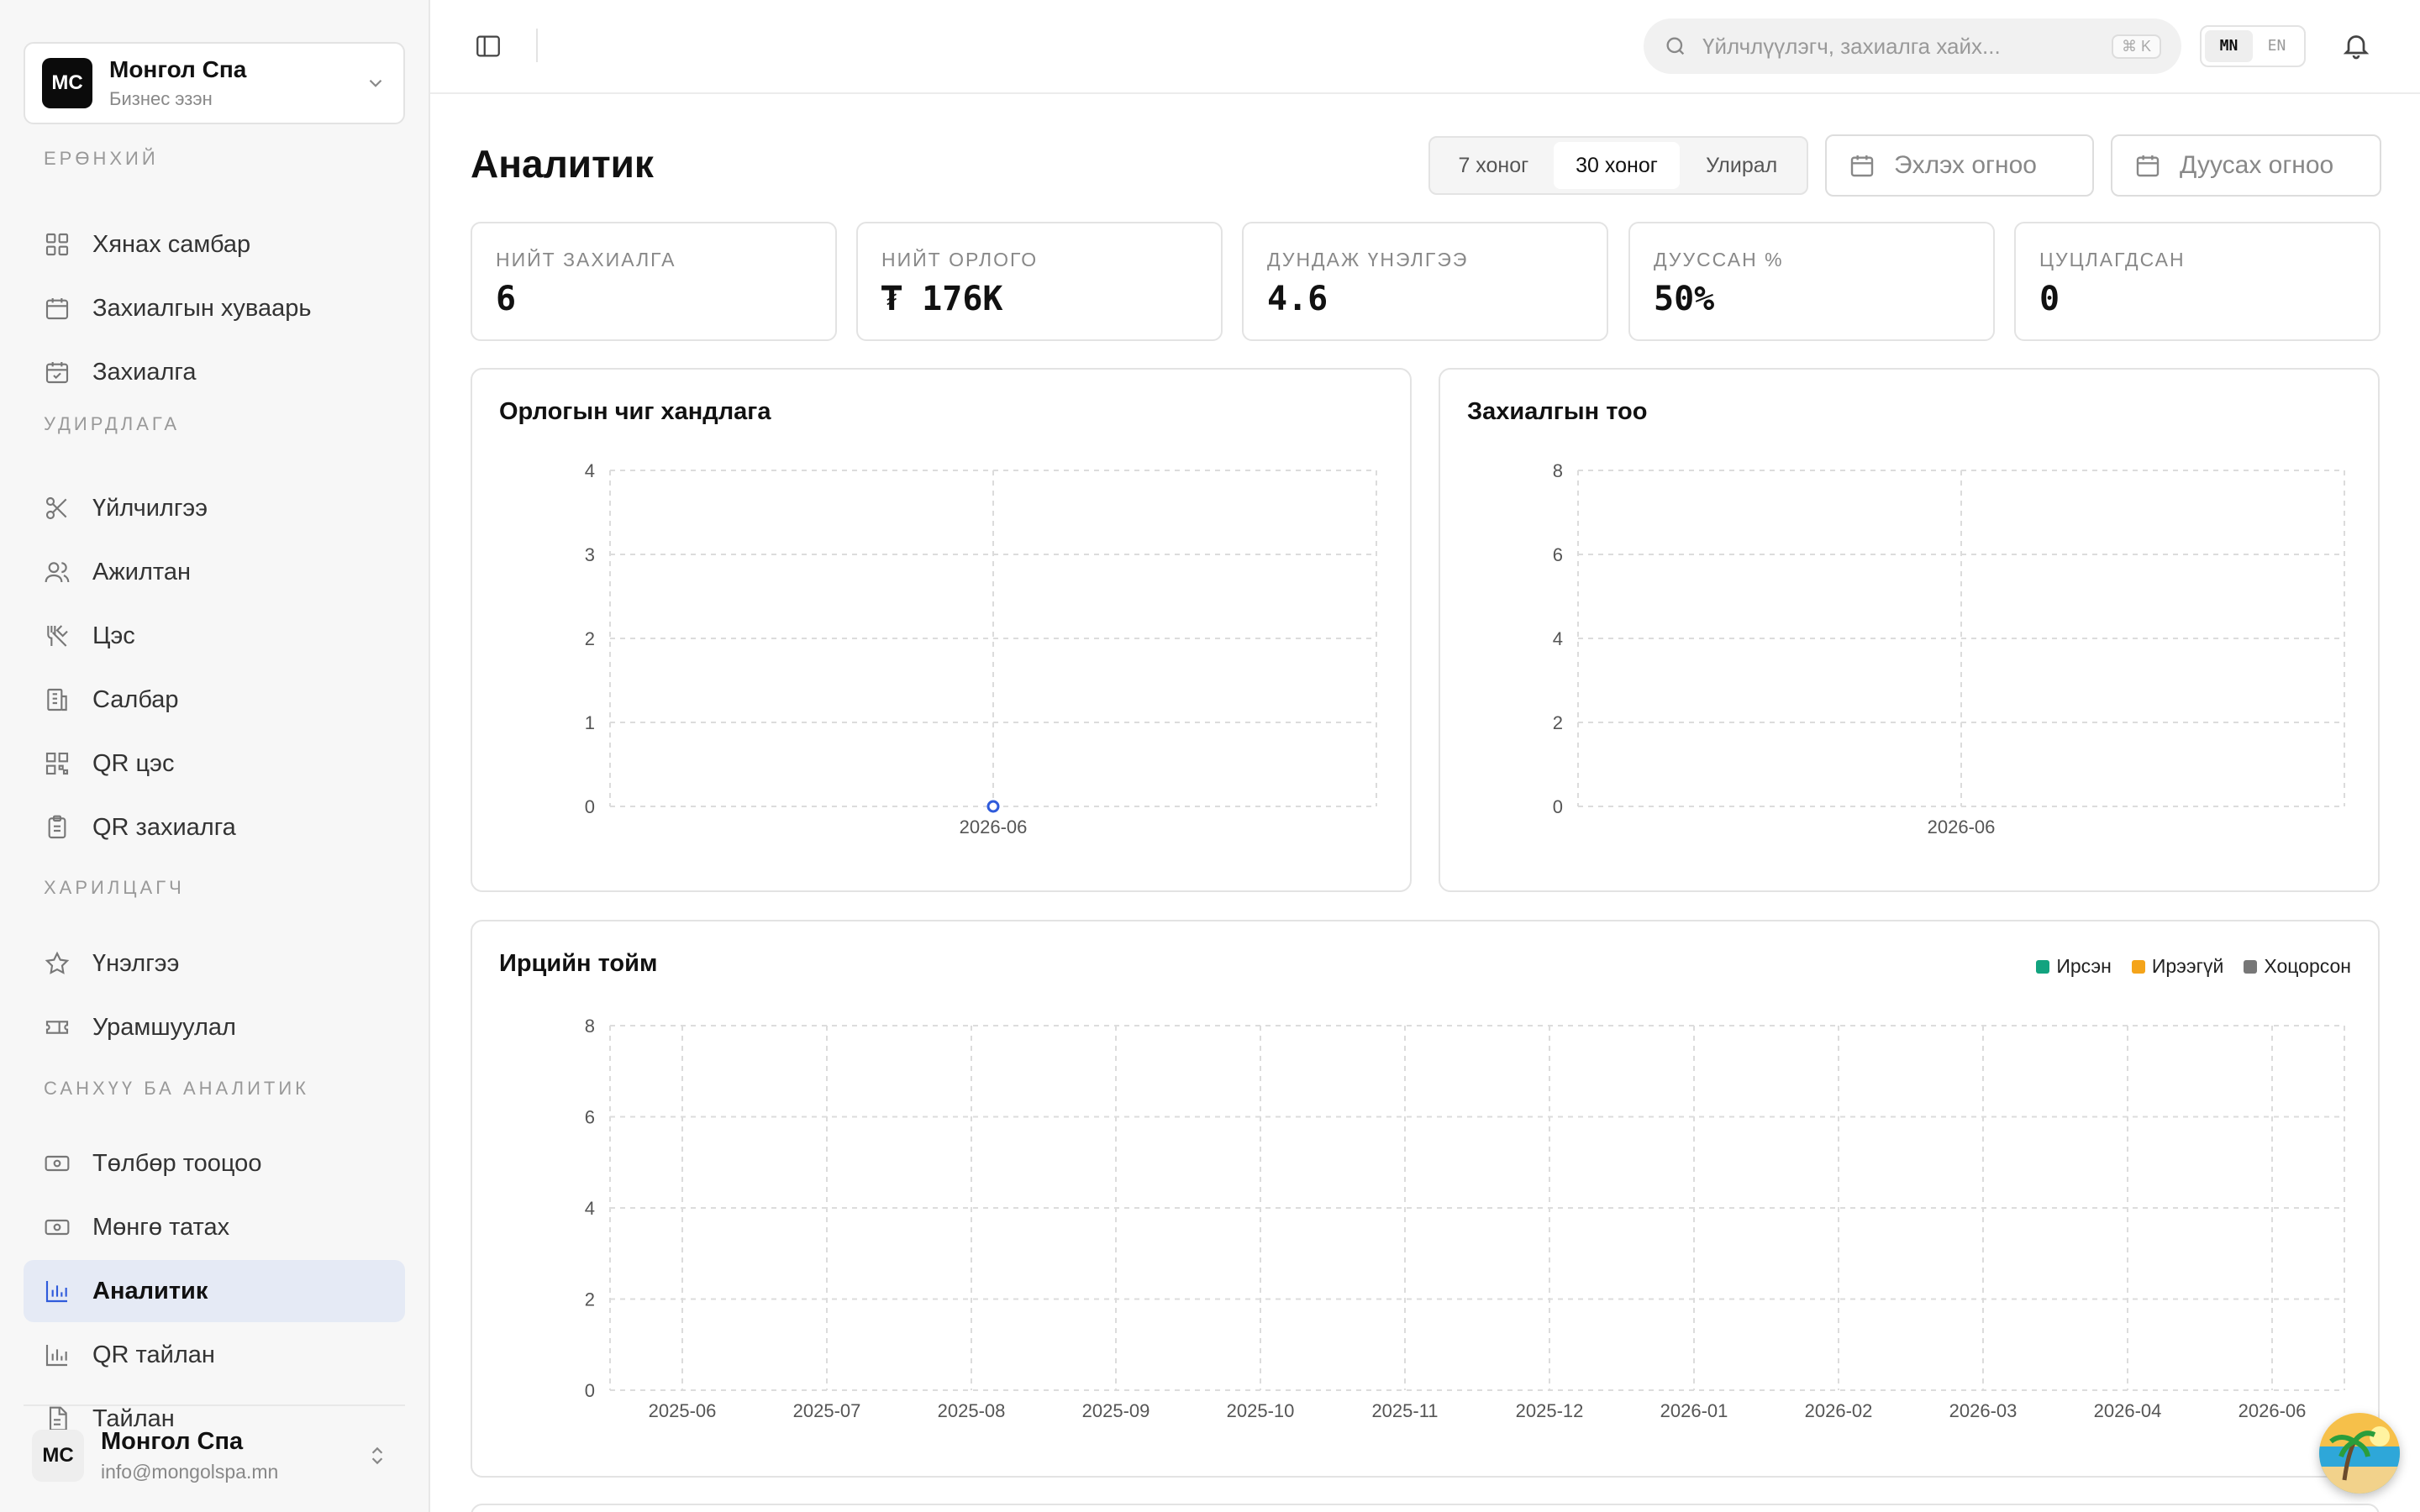 Image resolution: width=2420 pixels, height=1512 pixels. What do you see at coordinates (2359, 1453) in the screenshot?
I see `assistant-button` at bounding box center [2359, 1453].